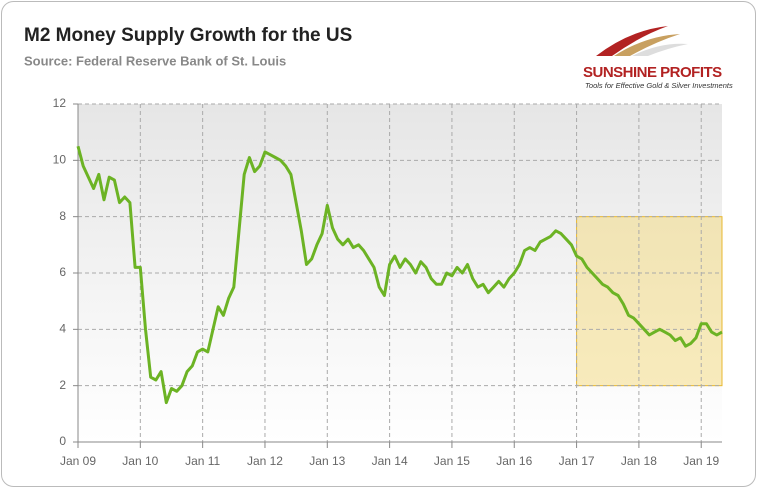 The width and height of the screenshot is (757, 493). What do you see at coordinates (639, 461) in the screenshot?
I see `x-tick-label: Jan 18` at bounding box center [639, 461].